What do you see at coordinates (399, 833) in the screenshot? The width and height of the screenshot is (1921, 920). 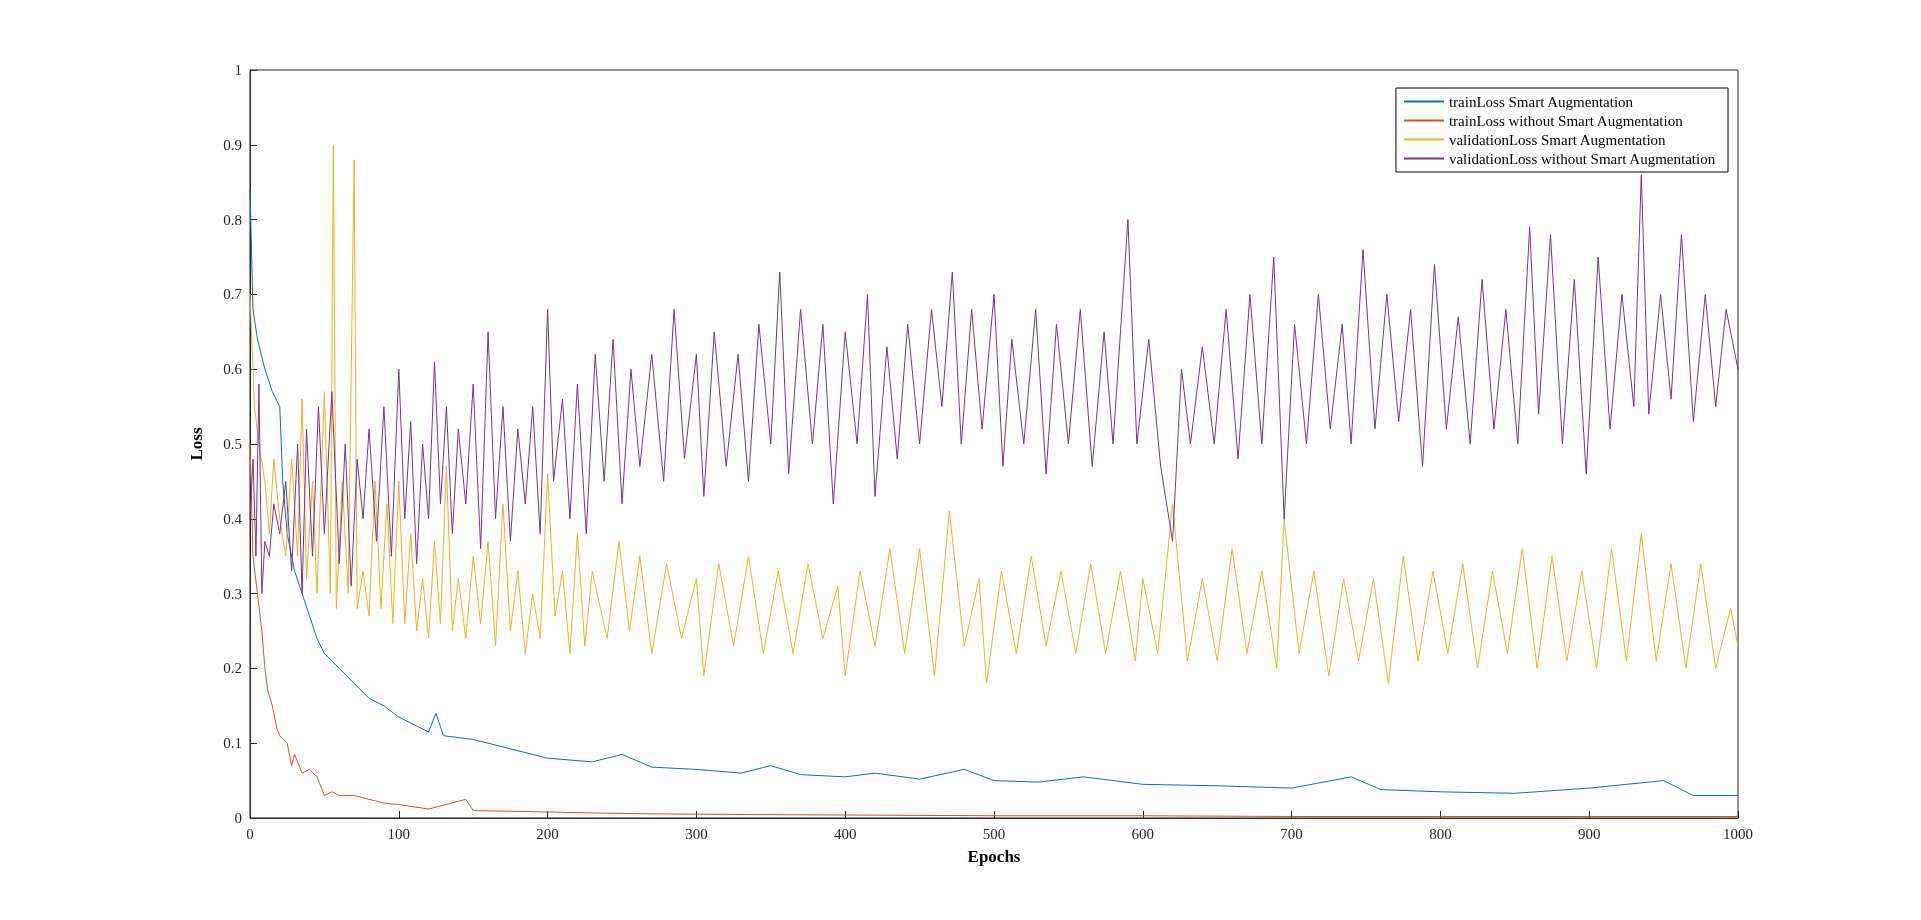 I see `x-tick-label: 100` at bounding box center [399, 833].